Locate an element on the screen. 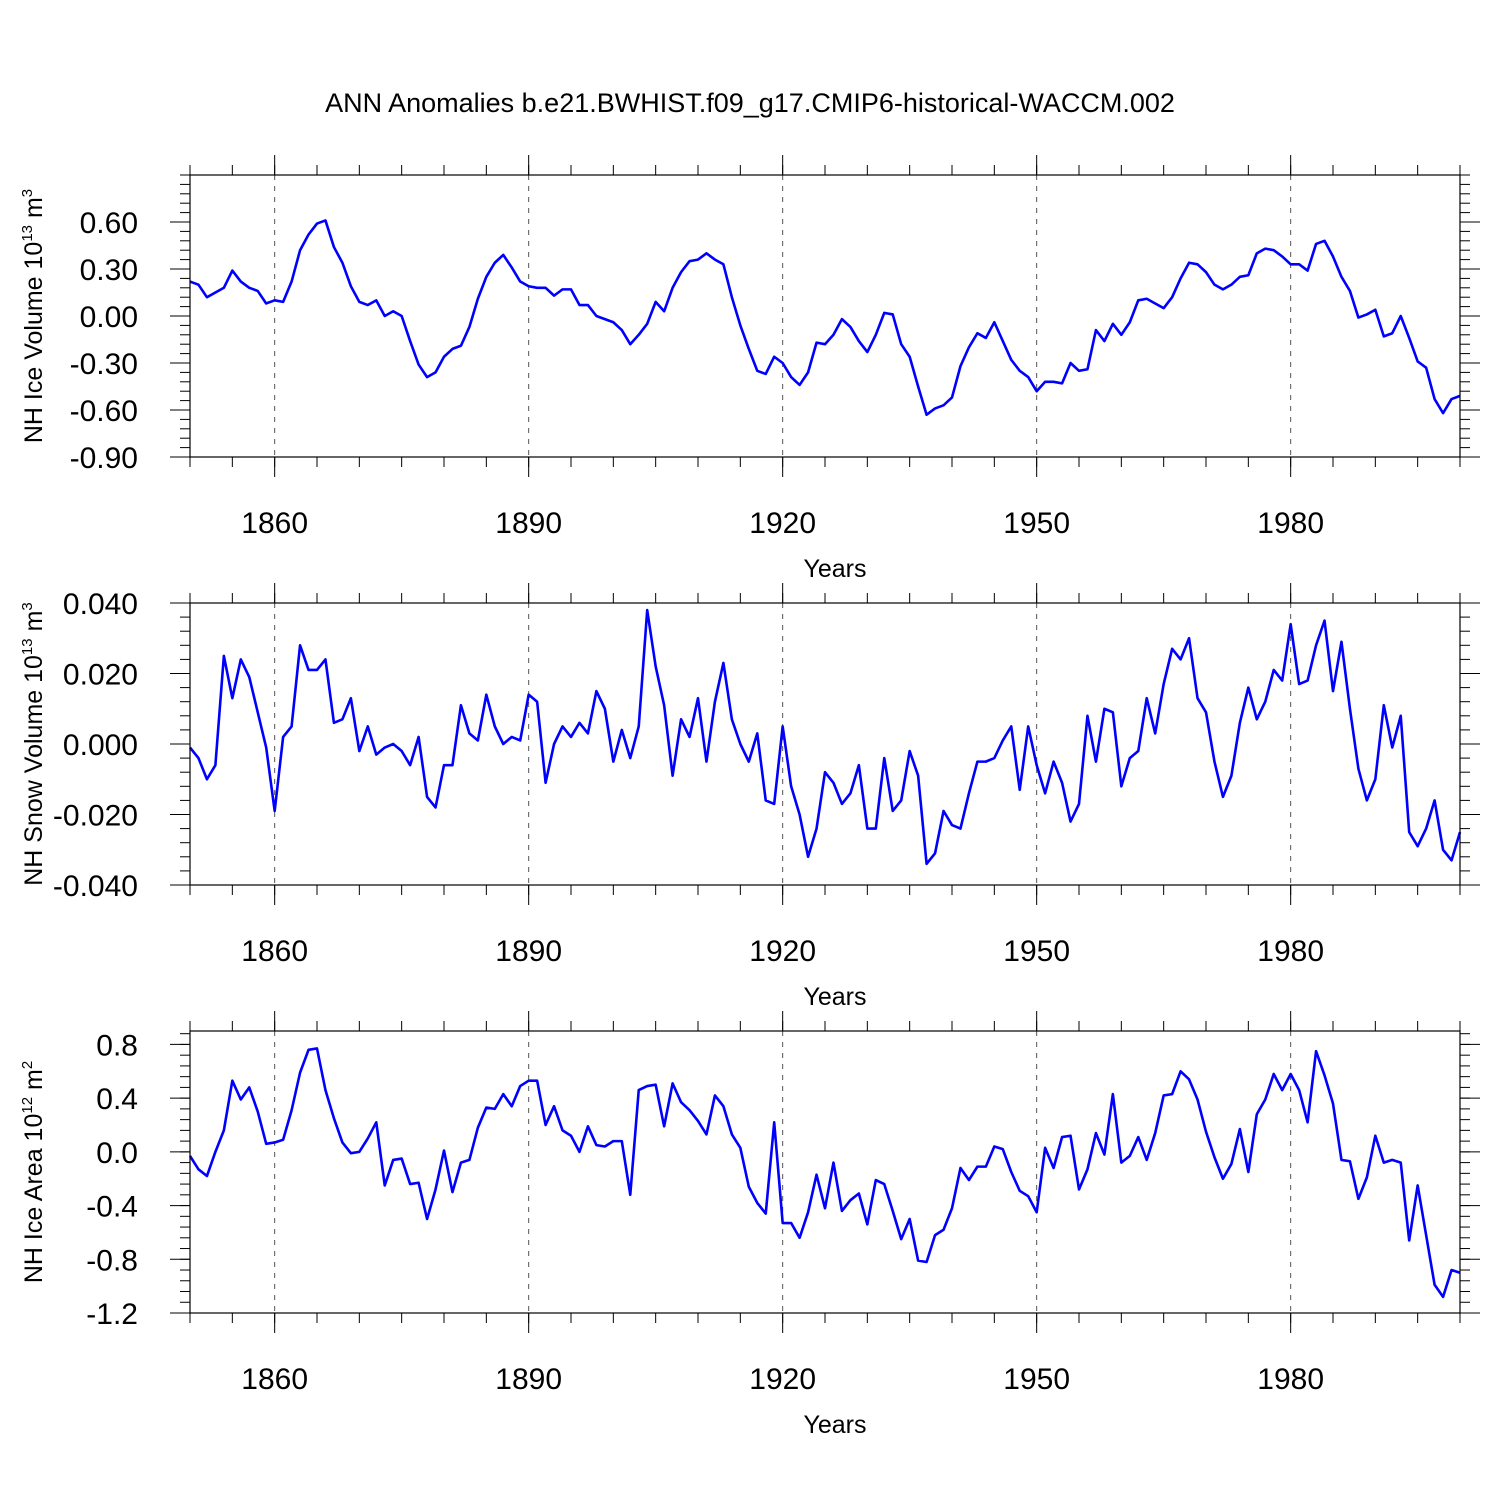 This screenshot has width=1500, height=1500. y-axis-label-base: NH Snow Volume 10 is located at coordinates (34, 770).